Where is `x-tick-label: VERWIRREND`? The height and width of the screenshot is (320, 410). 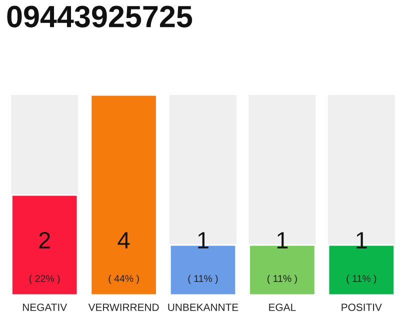
x-tick-label: VERWIRREND is located at coordinates (123, 307).